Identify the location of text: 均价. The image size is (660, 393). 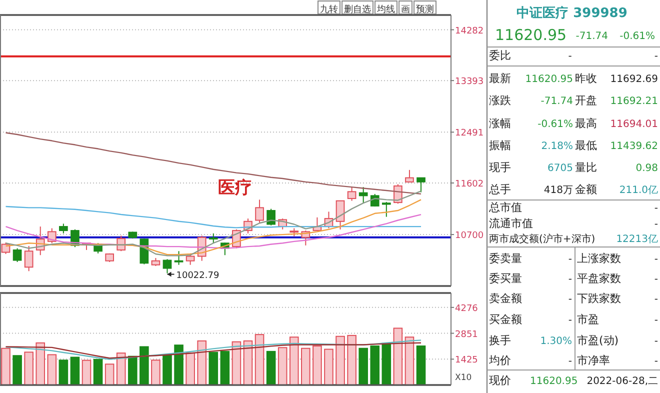
(499, 360).